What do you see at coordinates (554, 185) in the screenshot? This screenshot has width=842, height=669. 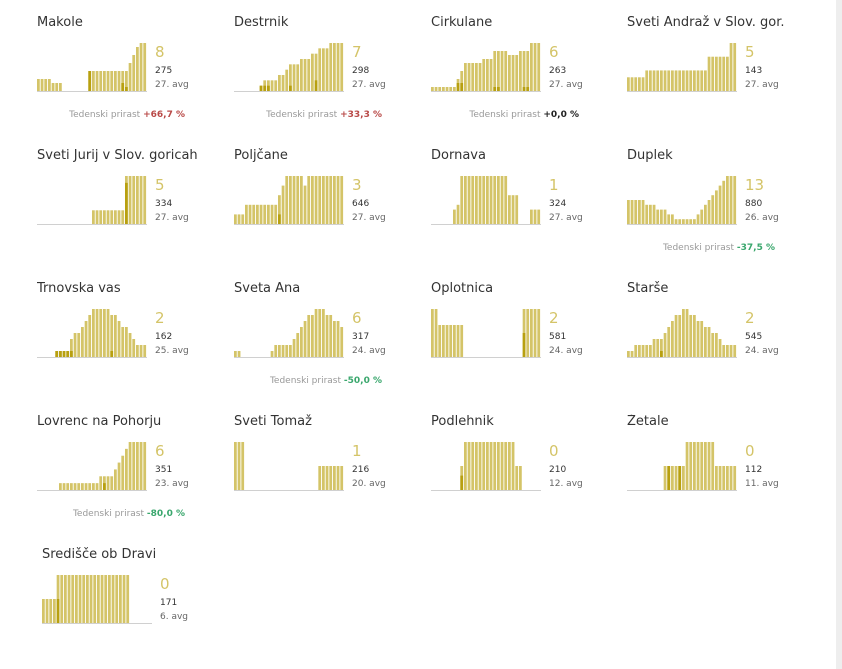 I see `new-cases-value: 1` at bounding box center [554, 185].